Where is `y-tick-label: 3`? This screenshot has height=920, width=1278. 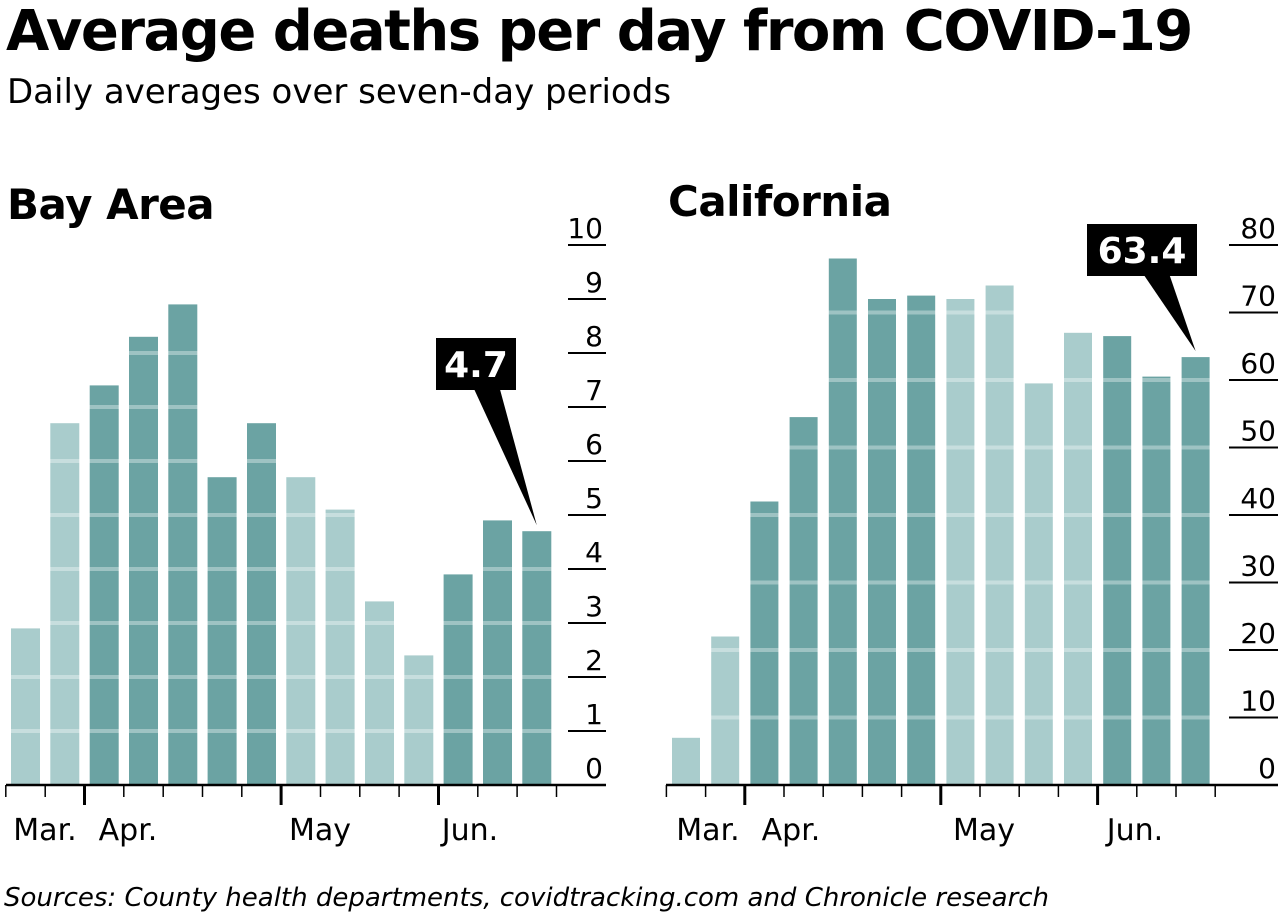 y-tick-label: 3 is located at coordinates (594, 606).